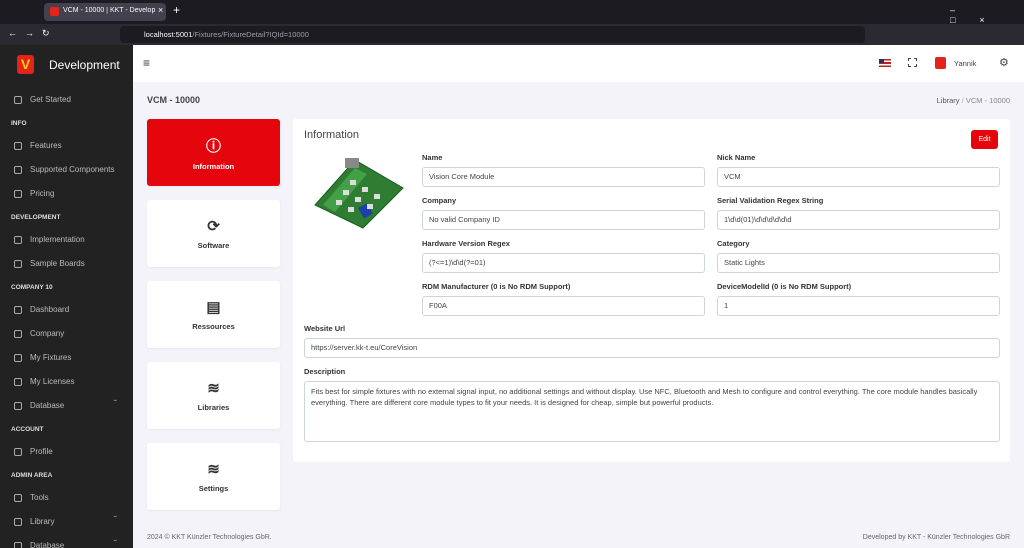 The height and width of the screenshot is (548, 1024). What do you see at coordinates (66, 146) in the screenshot?
I see `sidebar-item: Features` at bounding box center [66, 146].